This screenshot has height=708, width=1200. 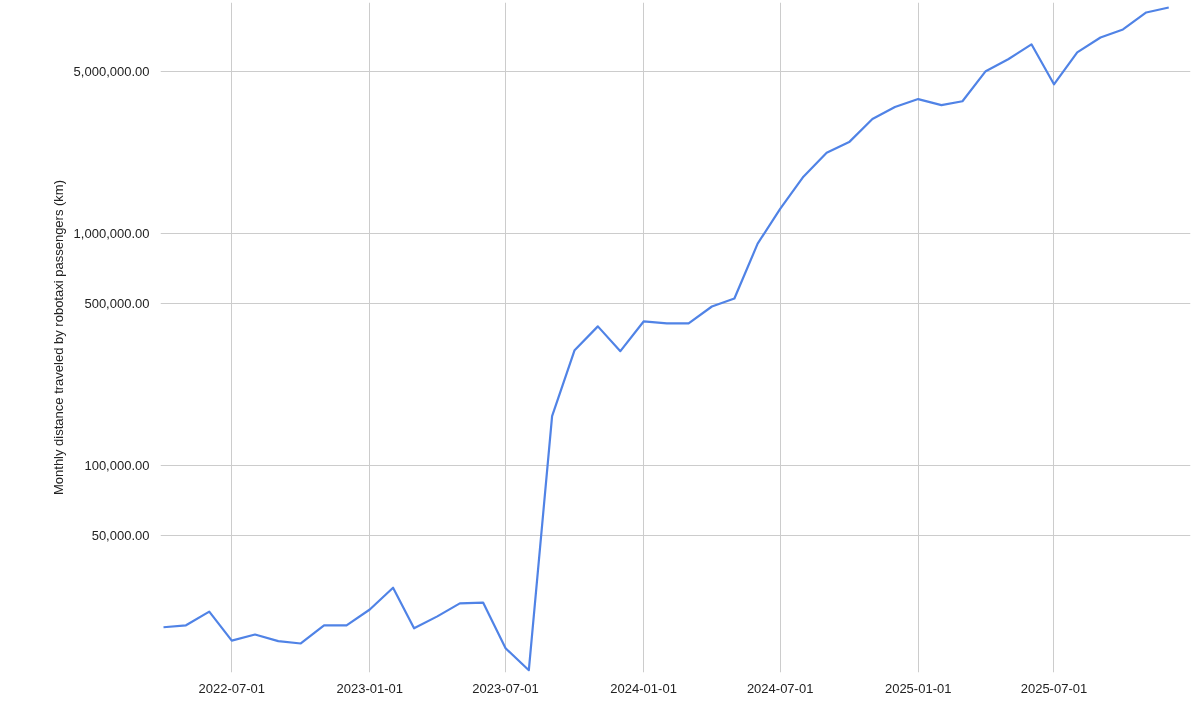 I want to click on y-tick-label: 5,000,000.00, so click(x=111, y=71).